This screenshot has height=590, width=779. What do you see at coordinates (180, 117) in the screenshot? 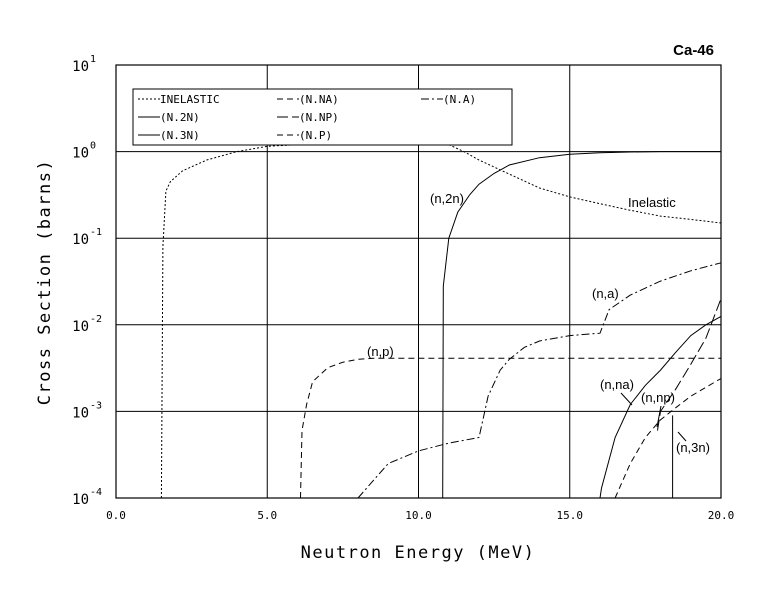
I see `legend-entry-n-2n: (N.2N)` at bounding box center [180, 117].